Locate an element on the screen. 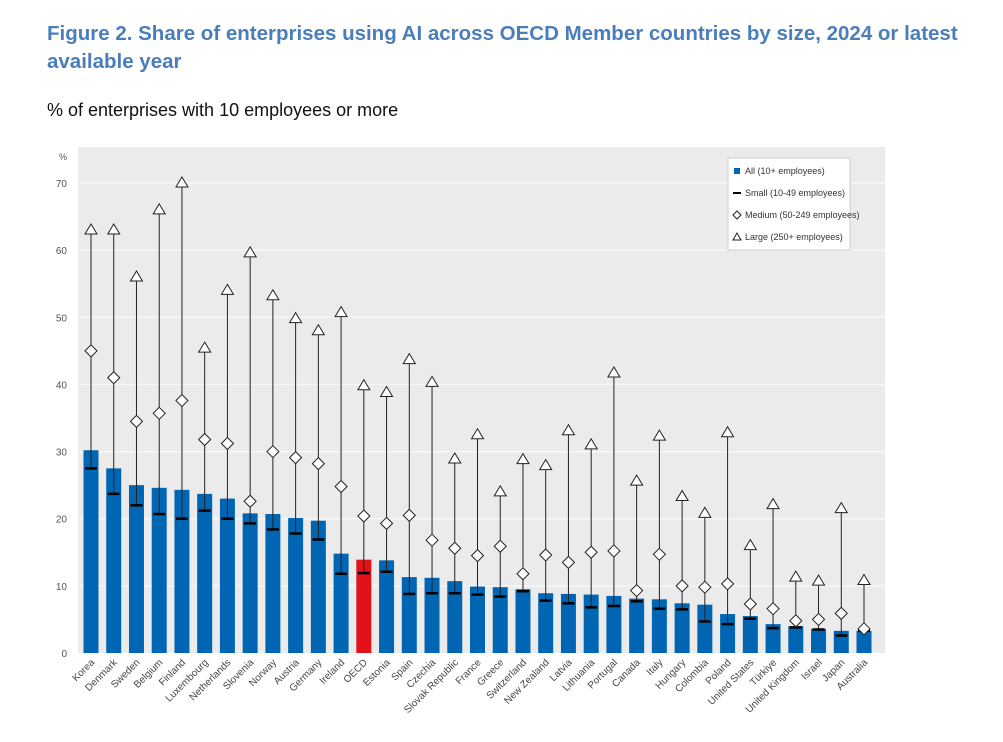 The height and width of the screenshot is (742, 1003). bar-new-zealand is located at coordinates (546, 623).